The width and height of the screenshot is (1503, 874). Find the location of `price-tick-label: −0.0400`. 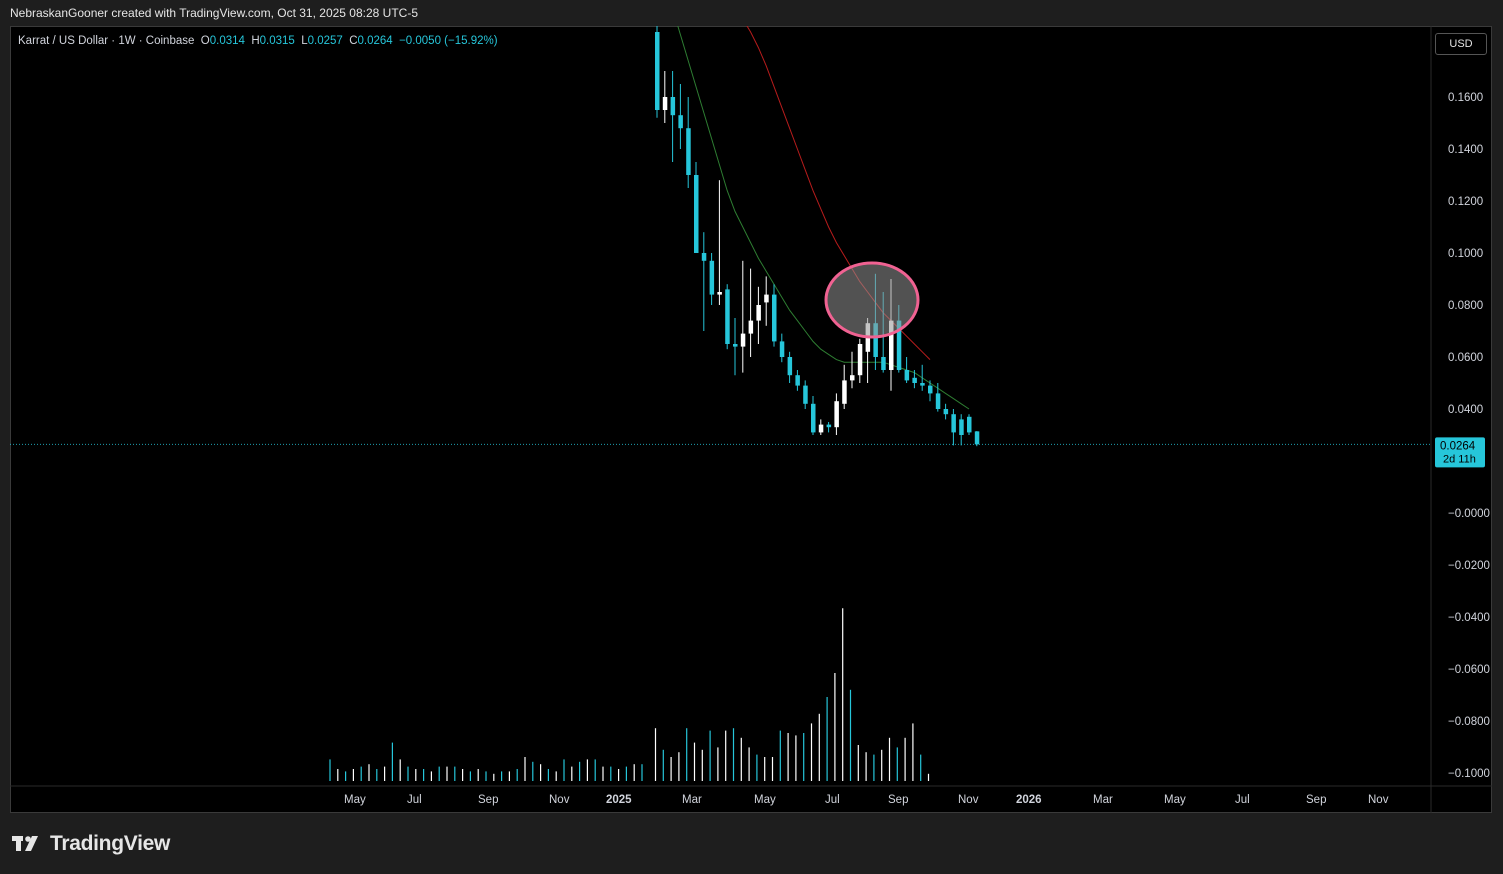

price-tick-label: −0.0400 is located at coordinates (1469, 618).